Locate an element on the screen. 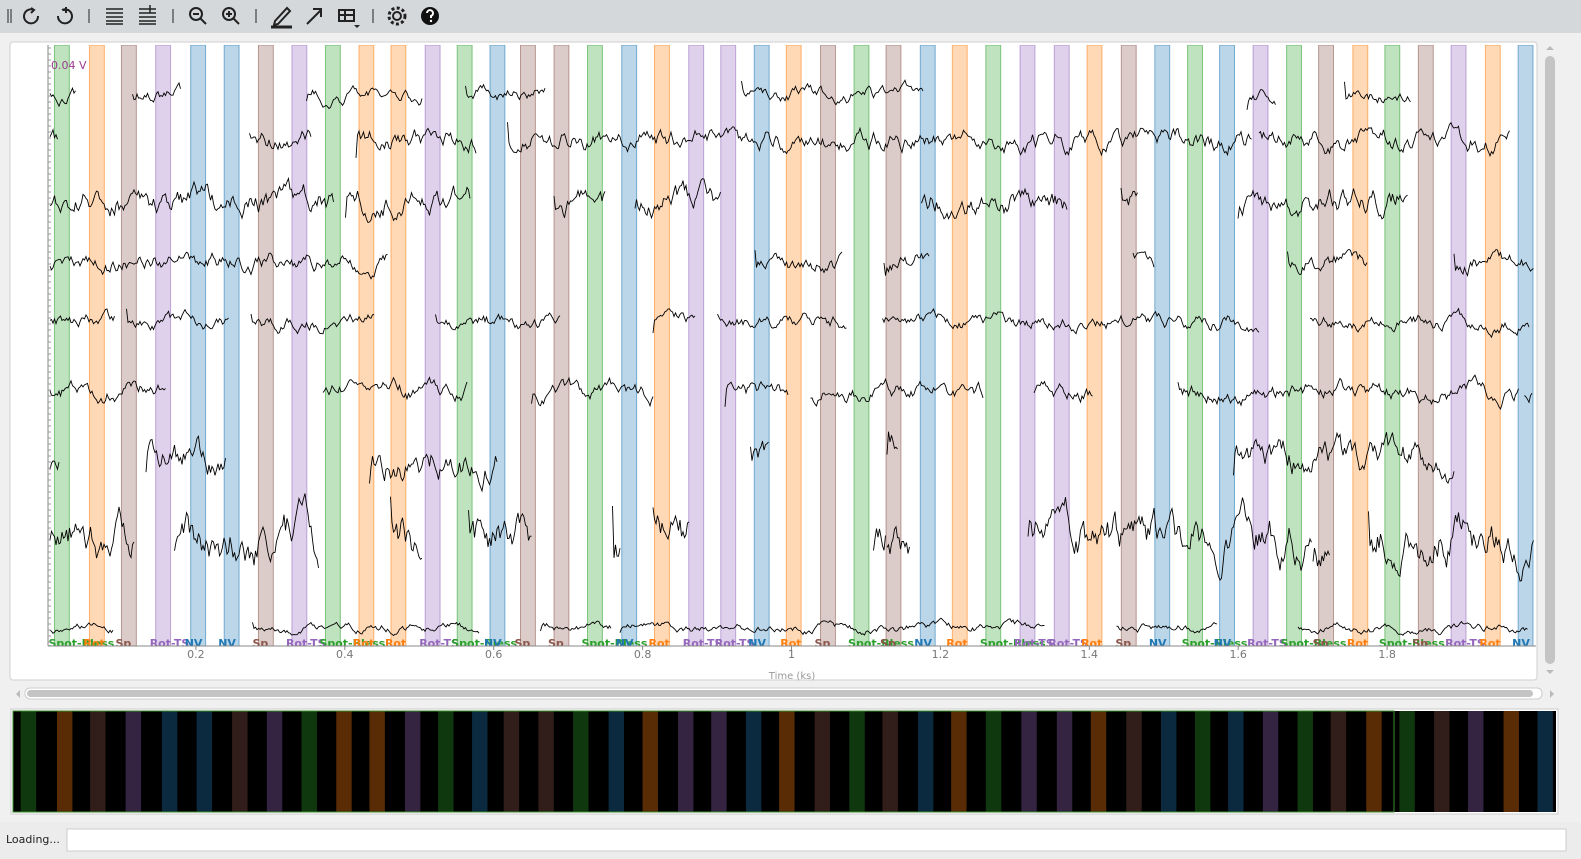 This screenshot has width=1581, height=859. zoom-in-button is located at coordinates (231, 16).